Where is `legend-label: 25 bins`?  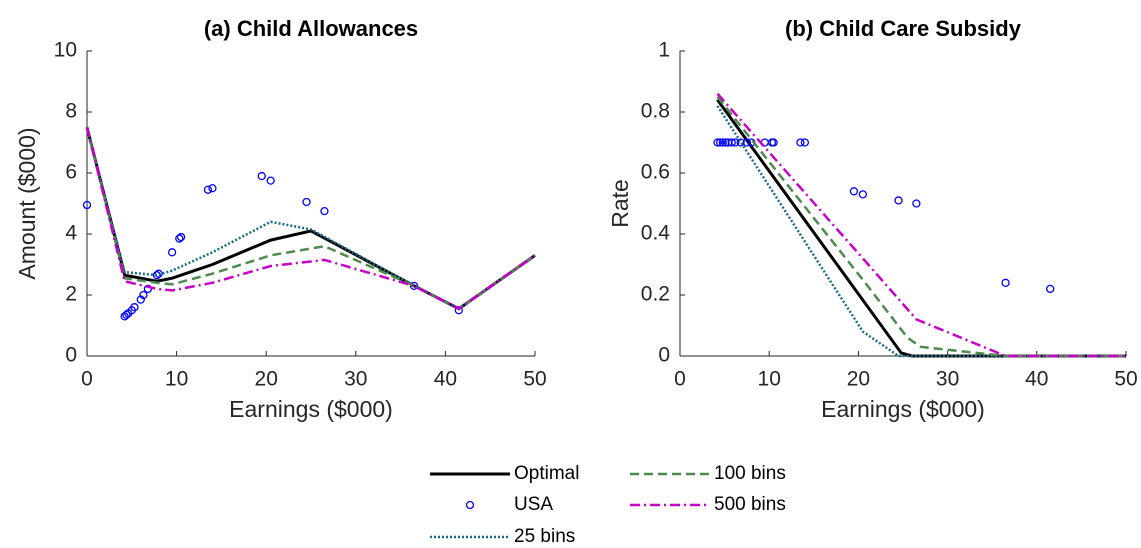 legend-label: 25 bins is located at coordinates (544, 536).